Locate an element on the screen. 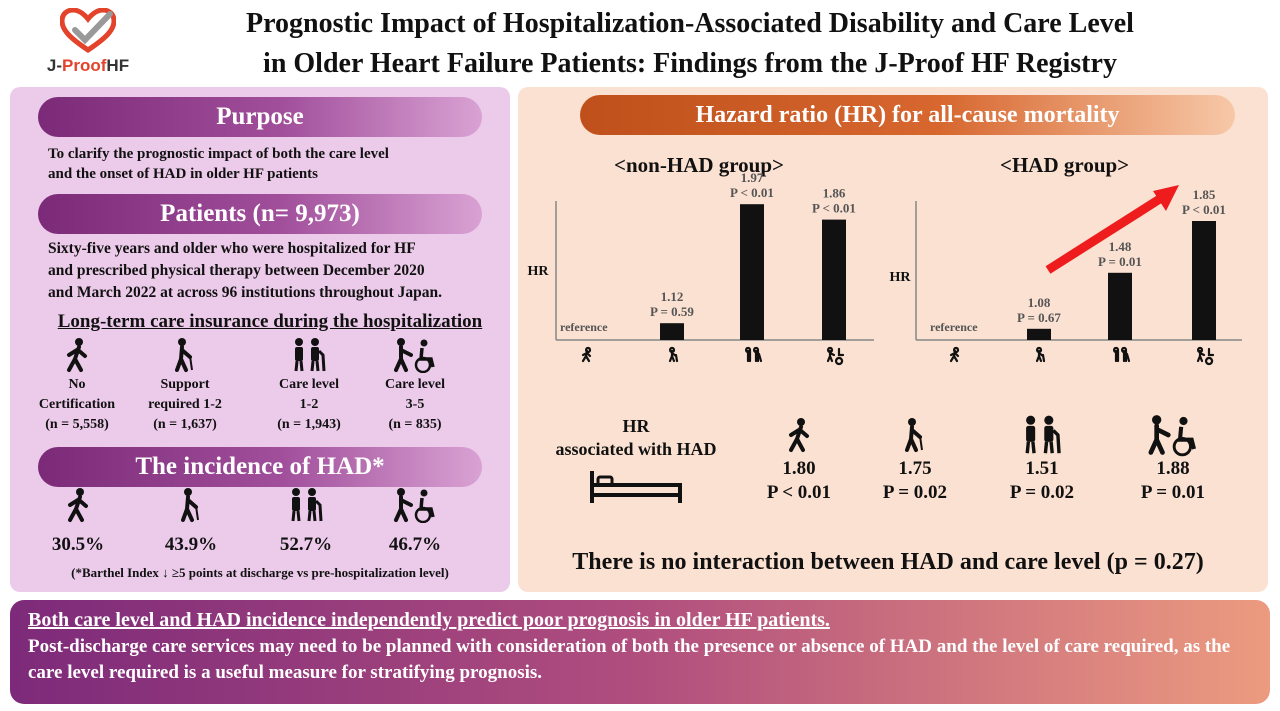 The image size is (1280, 711). cert-line1: No is located at coordinates (77, 384).